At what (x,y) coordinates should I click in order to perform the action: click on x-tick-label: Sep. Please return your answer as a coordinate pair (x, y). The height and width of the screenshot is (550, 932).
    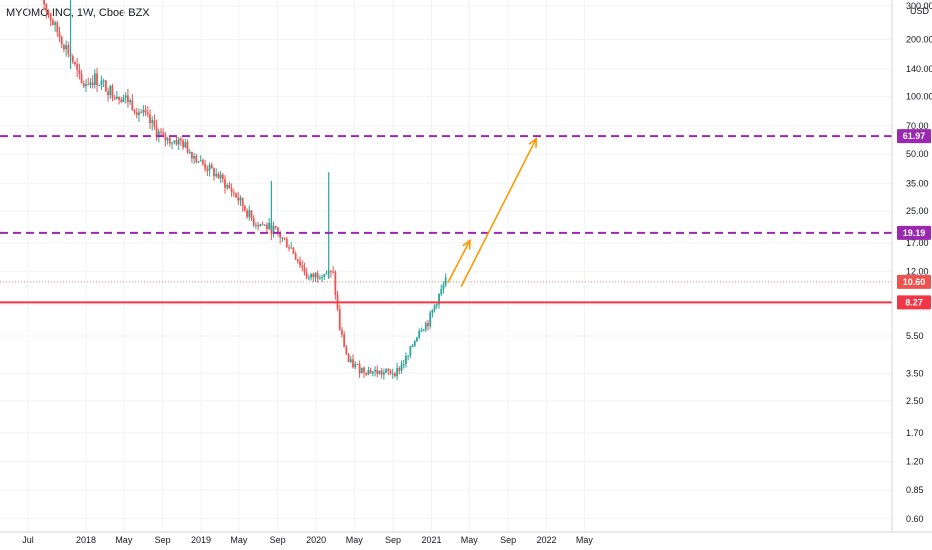
    Looking at the image, I should click on (508, 540).